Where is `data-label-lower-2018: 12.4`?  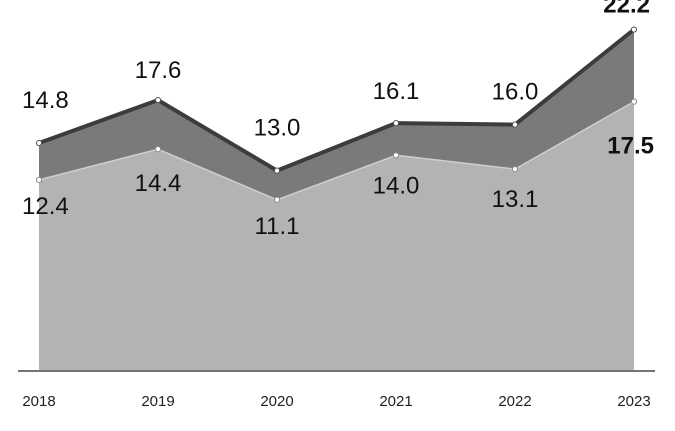 data-label-lower-2018: 12.4 is located at coordinates (45, 206).